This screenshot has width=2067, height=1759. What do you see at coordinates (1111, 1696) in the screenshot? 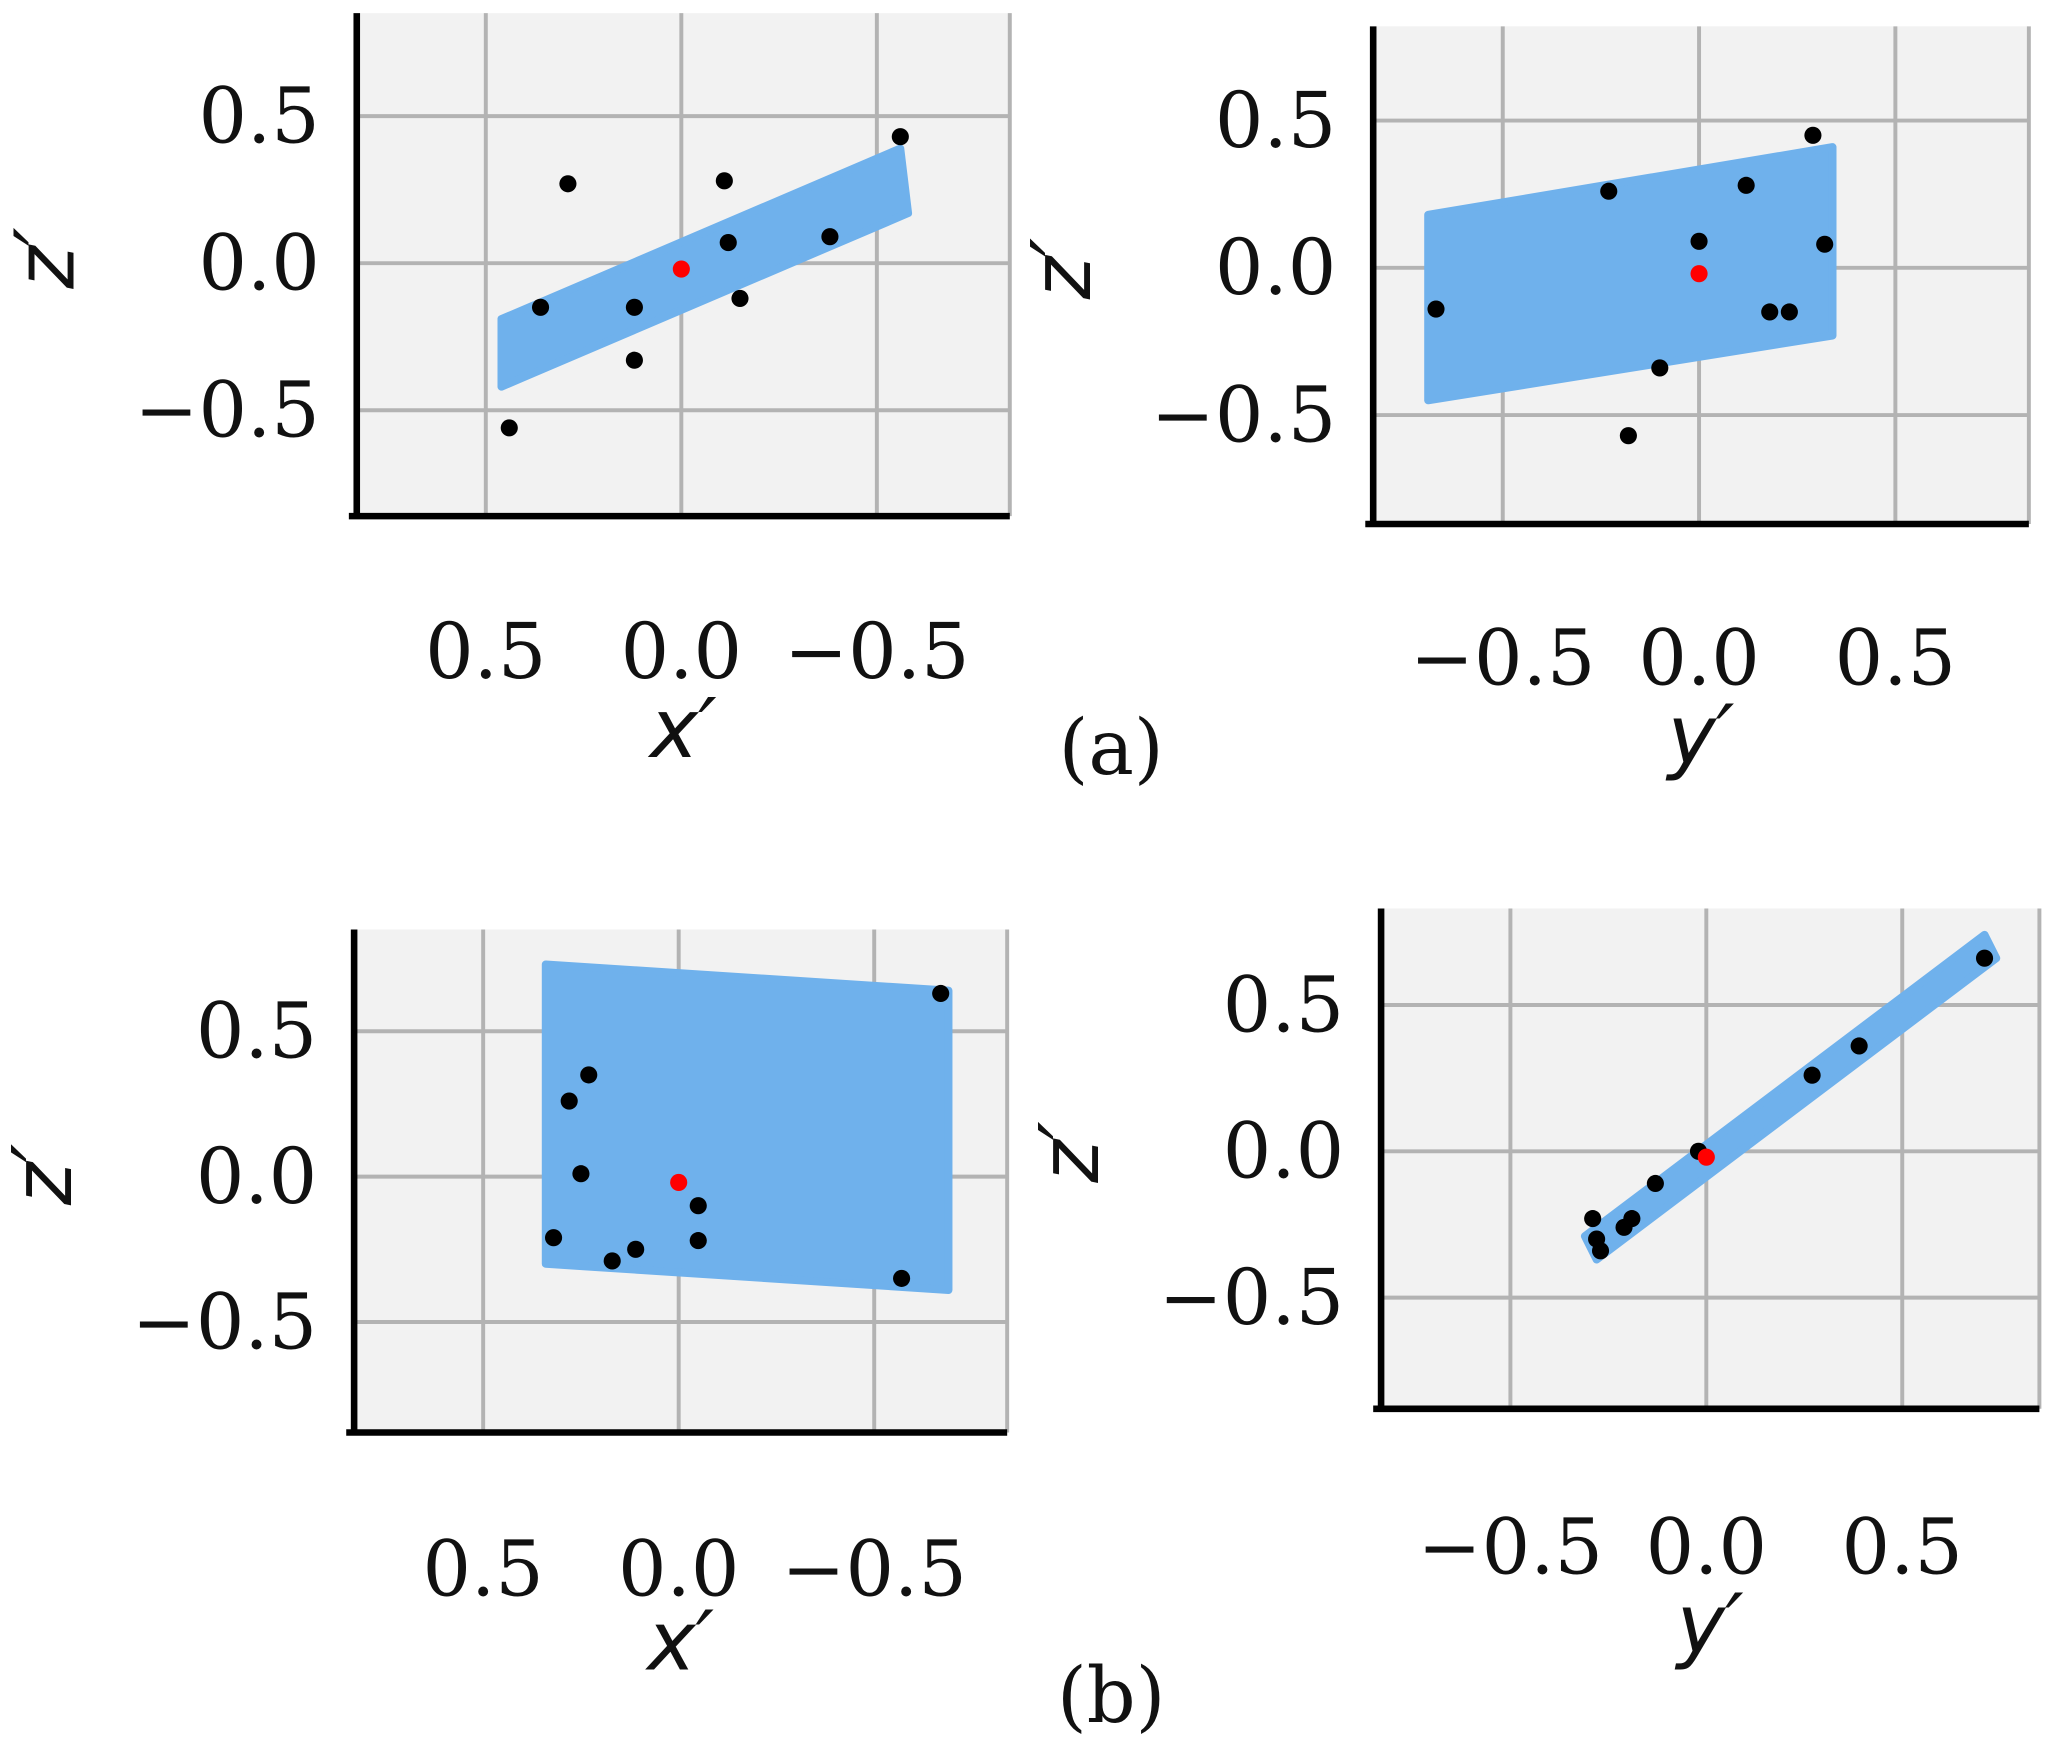
I see `caption-b: (b)` at bounding box center [1111, 1696].